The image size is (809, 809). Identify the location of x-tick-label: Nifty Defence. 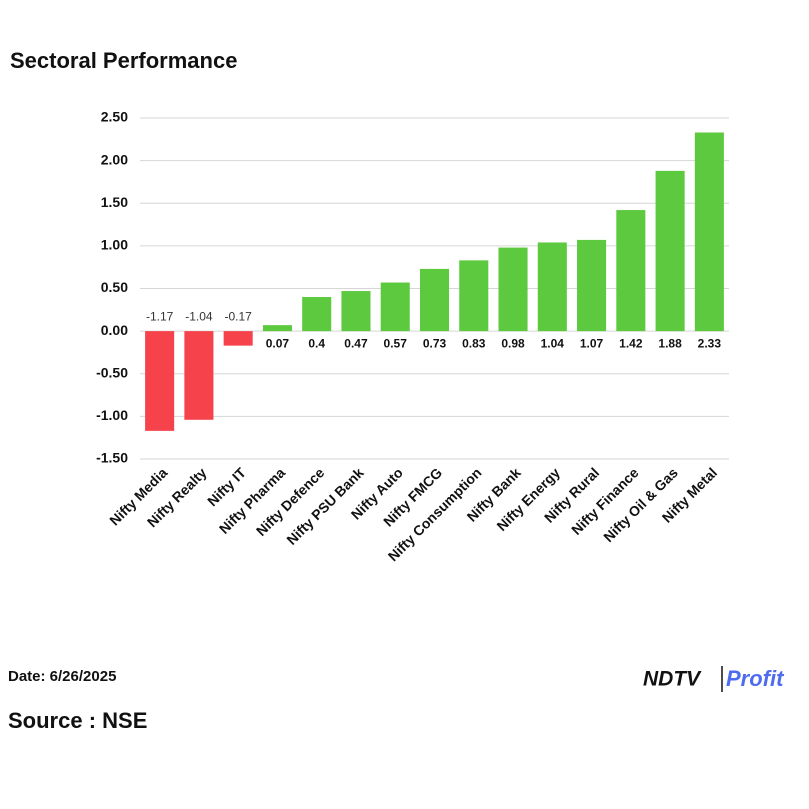
(290, 501).